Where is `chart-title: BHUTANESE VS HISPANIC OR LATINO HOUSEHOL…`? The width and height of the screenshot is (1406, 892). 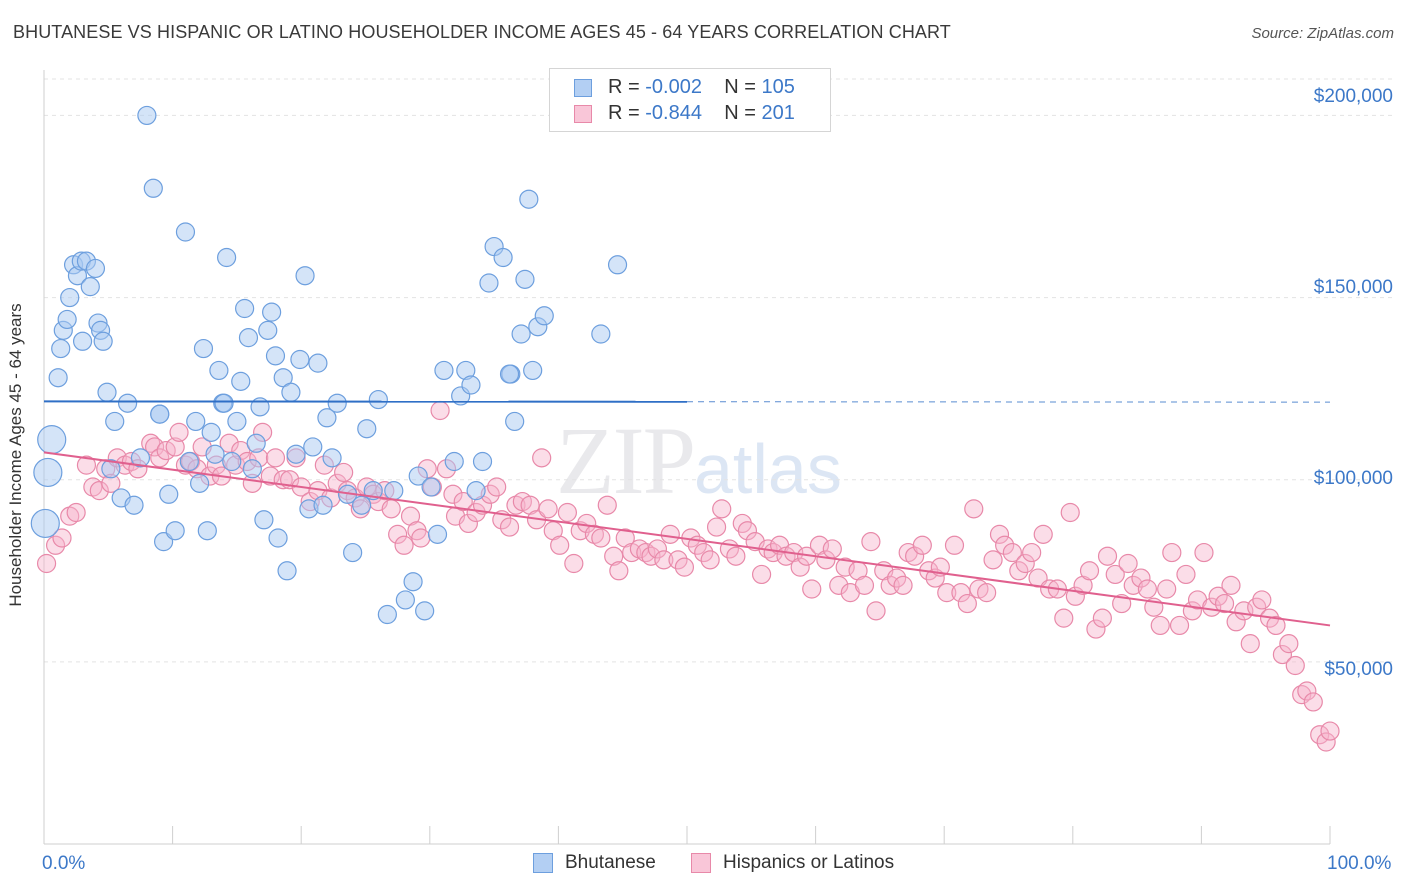 chart-title: BHUTANESE VS HISPANIC OR LATINO HOUSEHOL… is located at coordinates (482, 32).